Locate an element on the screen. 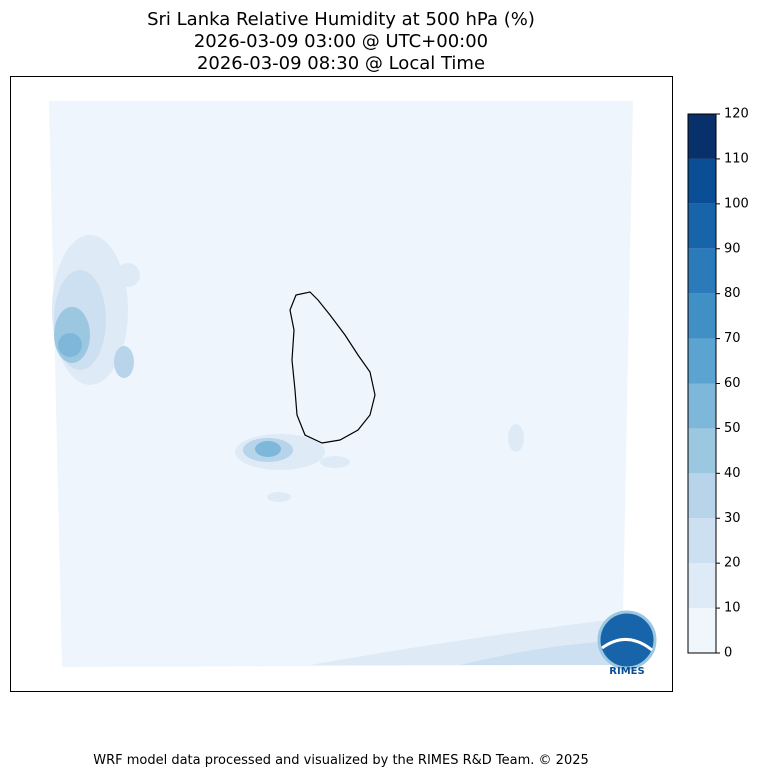 The height and width of the screenshot is (780, 760). colorbar-tick-label: 70 is located at coordinates (732, 338).